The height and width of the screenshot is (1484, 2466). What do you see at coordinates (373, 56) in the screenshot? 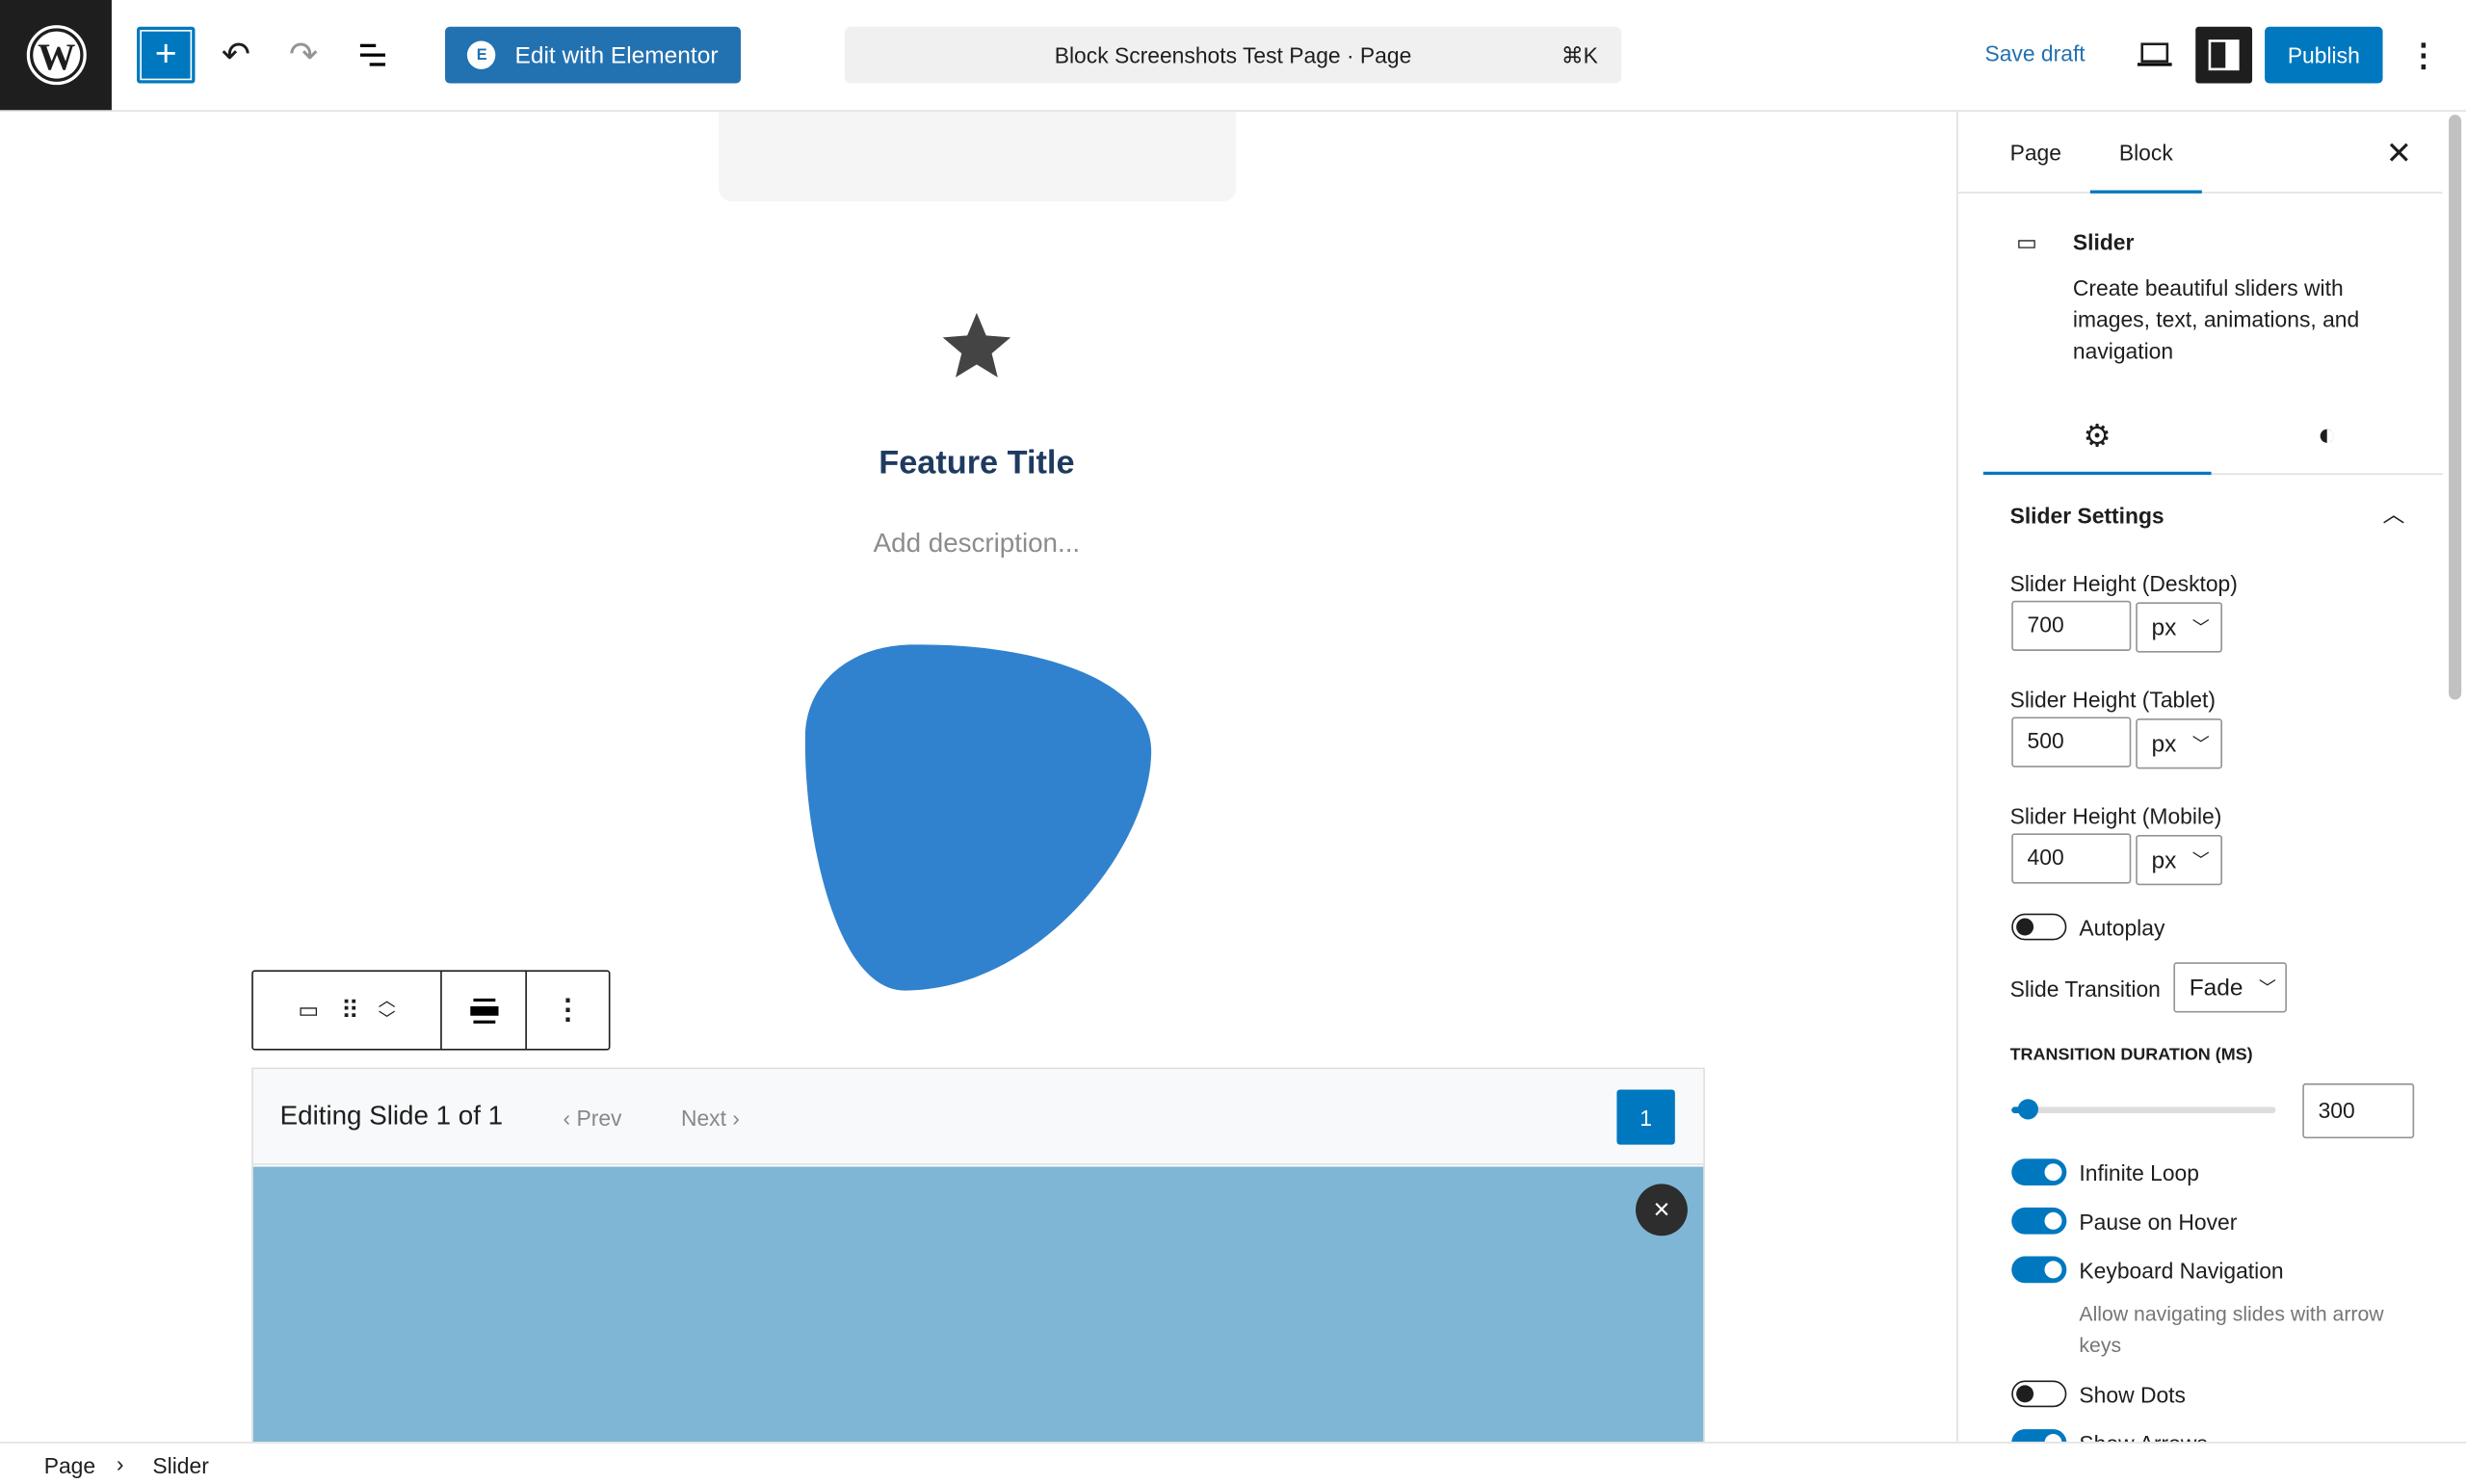
I see `list-view-icon` at bounding box center [373, 56].